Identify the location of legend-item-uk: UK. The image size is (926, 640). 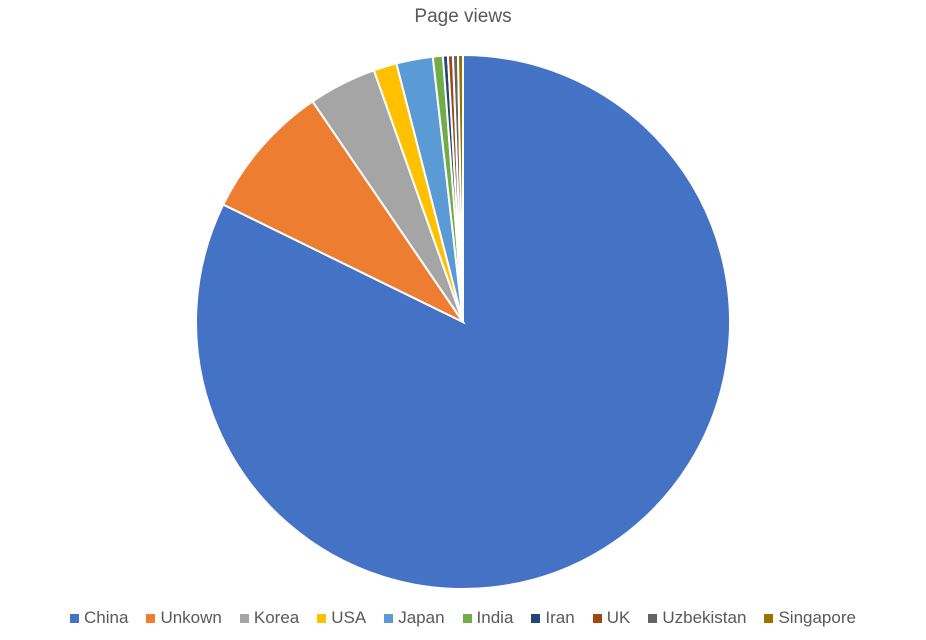
(611, 618).